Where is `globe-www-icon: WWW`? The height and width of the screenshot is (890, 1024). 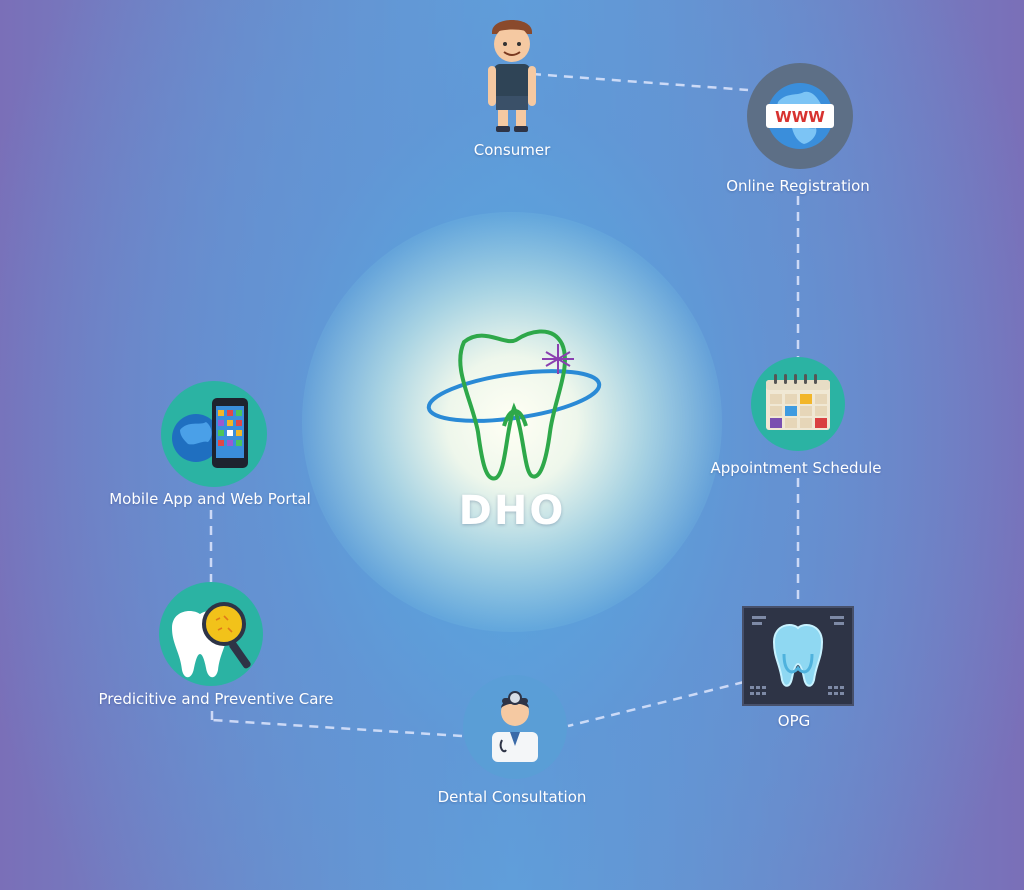
globe-www-icon: WWW is located at coordinates (800, 116).